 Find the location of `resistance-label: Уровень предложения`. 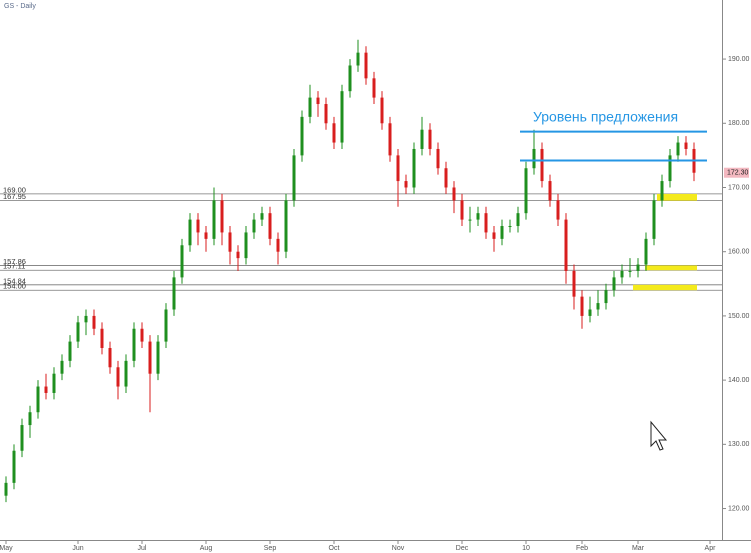

resistance-label: Уровень предложения is located at coordinates (605, 116).